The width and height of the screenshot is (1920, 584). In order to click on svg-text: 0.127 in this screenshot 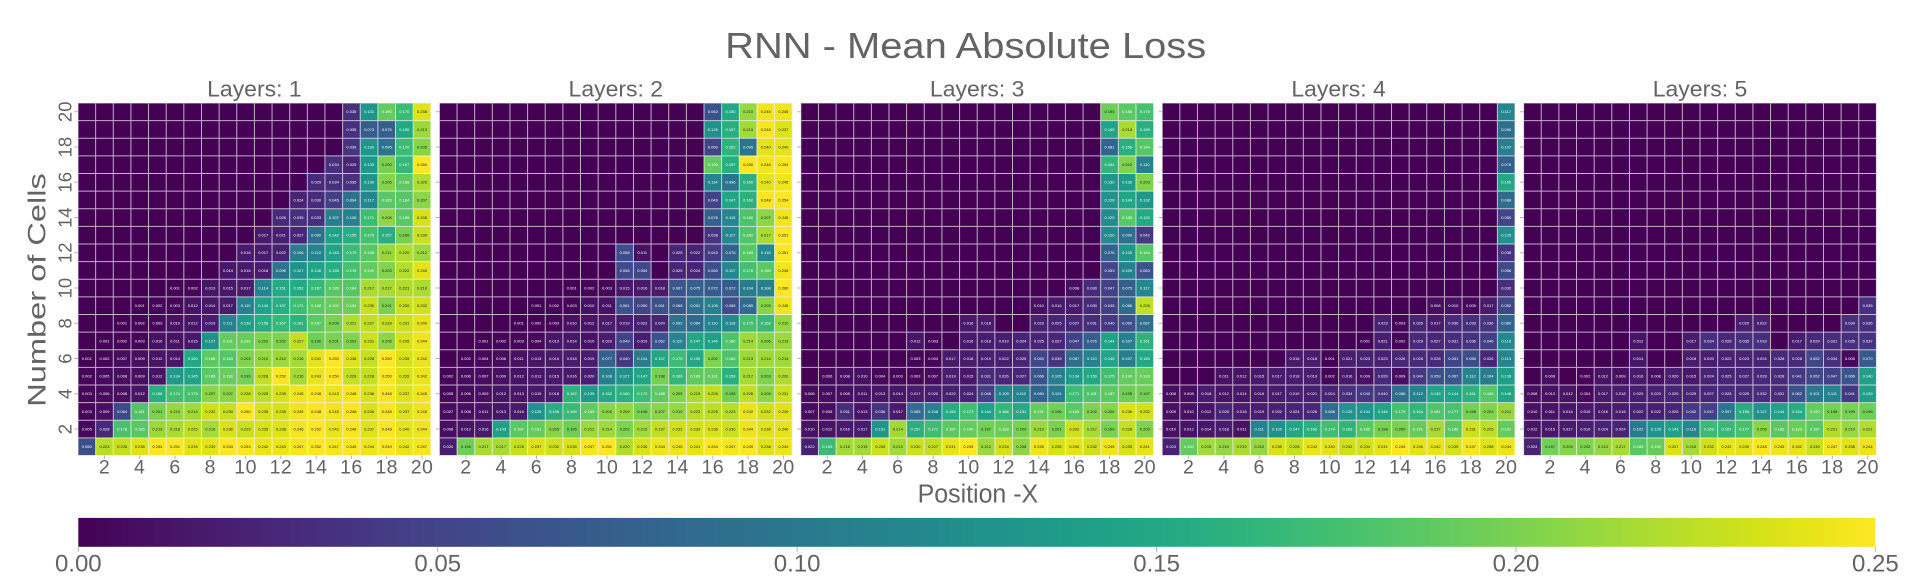, I will do `click(298, 270)`.